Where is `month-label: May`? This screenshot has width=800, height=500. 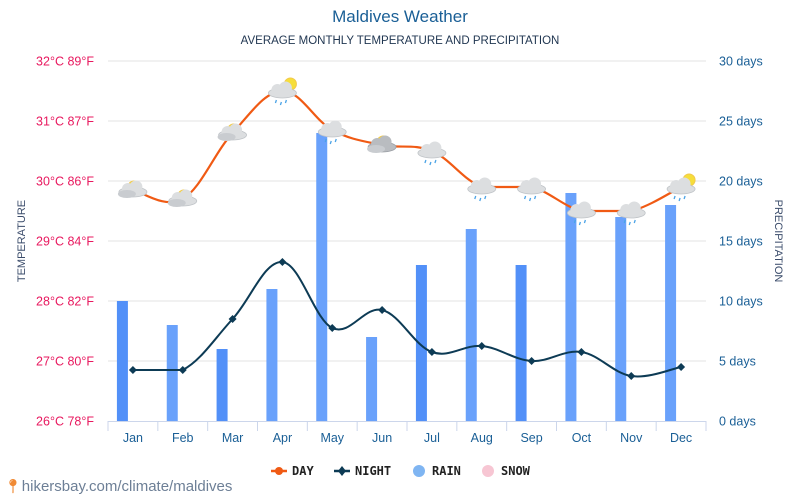 month-label: May is located at coordinates (332, 438).